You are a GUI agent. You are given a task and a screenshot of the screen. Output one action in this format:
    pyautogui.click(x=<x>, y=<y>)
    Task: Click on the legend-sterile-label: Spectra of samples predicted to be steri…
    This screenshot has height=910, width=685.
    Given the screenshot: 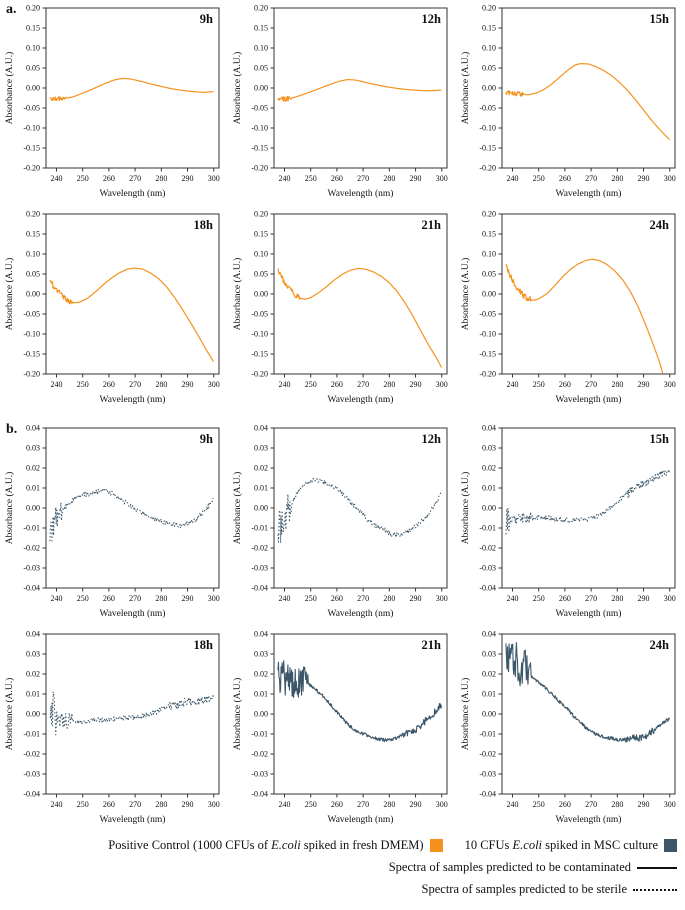 What is the action you would take?
    pyautogui.click(x=524, y=889)
    